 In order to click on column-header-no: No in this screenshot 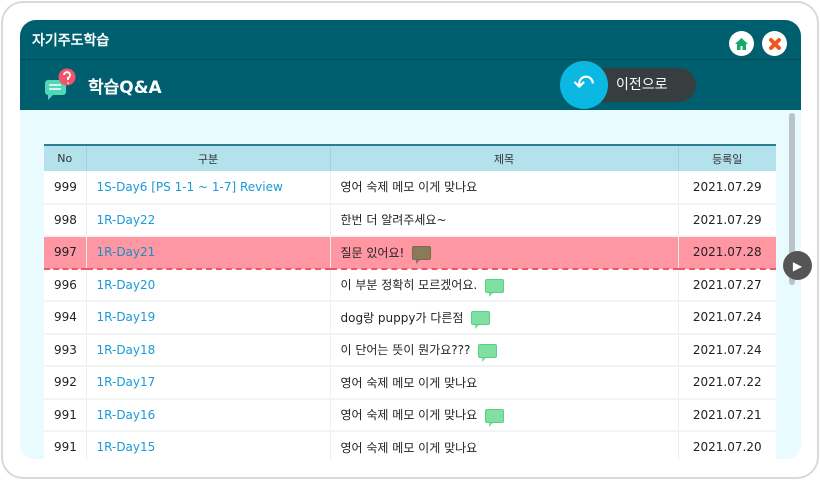, I will do `click(65, 157)`.